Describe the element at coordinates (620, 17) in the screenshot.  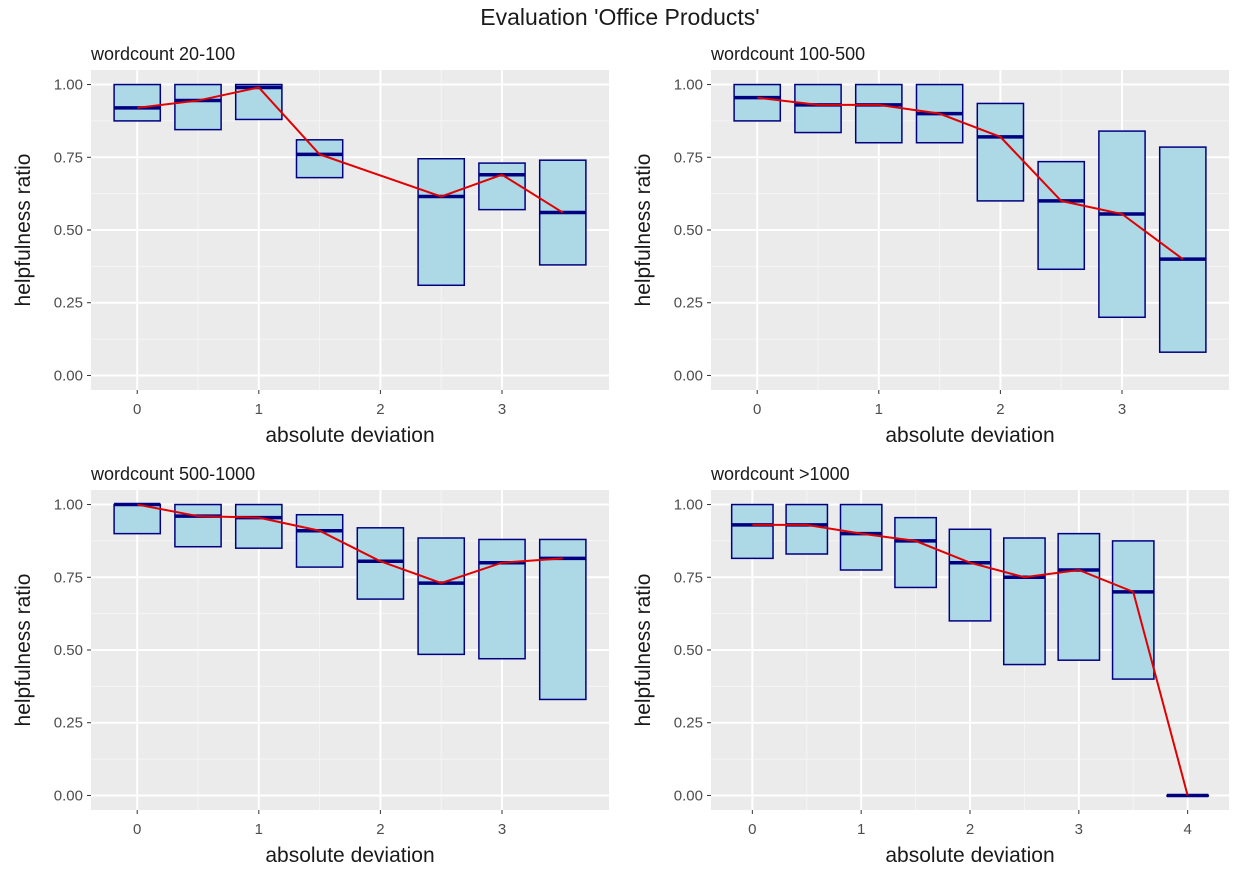
I see `figure-title: Evaluation 'Office Products'` at that location.